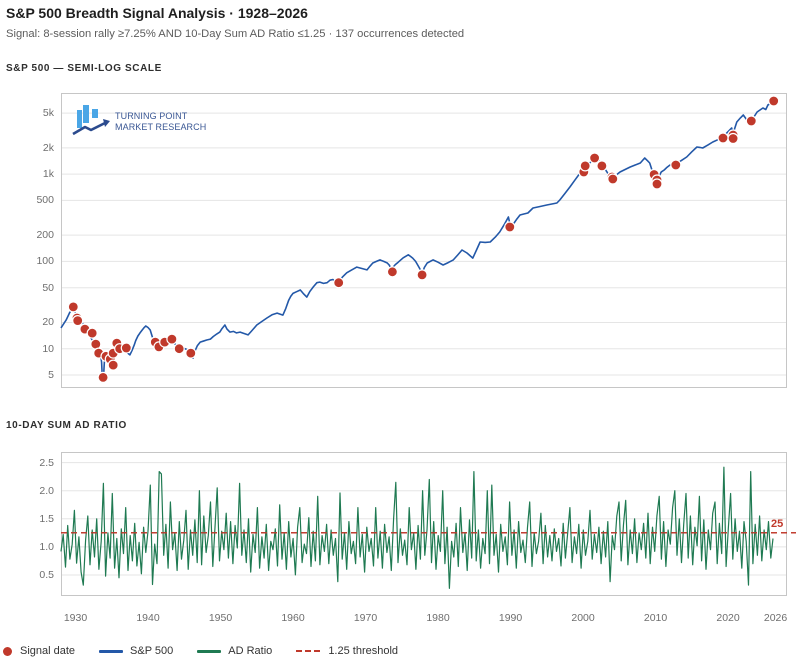 This screenshot has height=668, width=796. Describe the element at coordinates (365, 618) in the screenshot. I see `x-tick-label: 1970` at that location.